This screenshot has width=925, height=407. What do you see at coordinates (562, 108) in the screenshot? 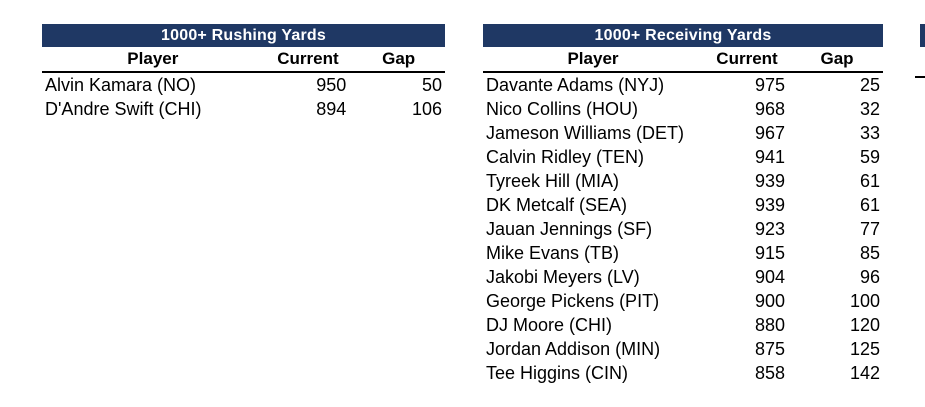
I see `player-cell: Nico Collins (HOU)` at bounding box center [562, 108].